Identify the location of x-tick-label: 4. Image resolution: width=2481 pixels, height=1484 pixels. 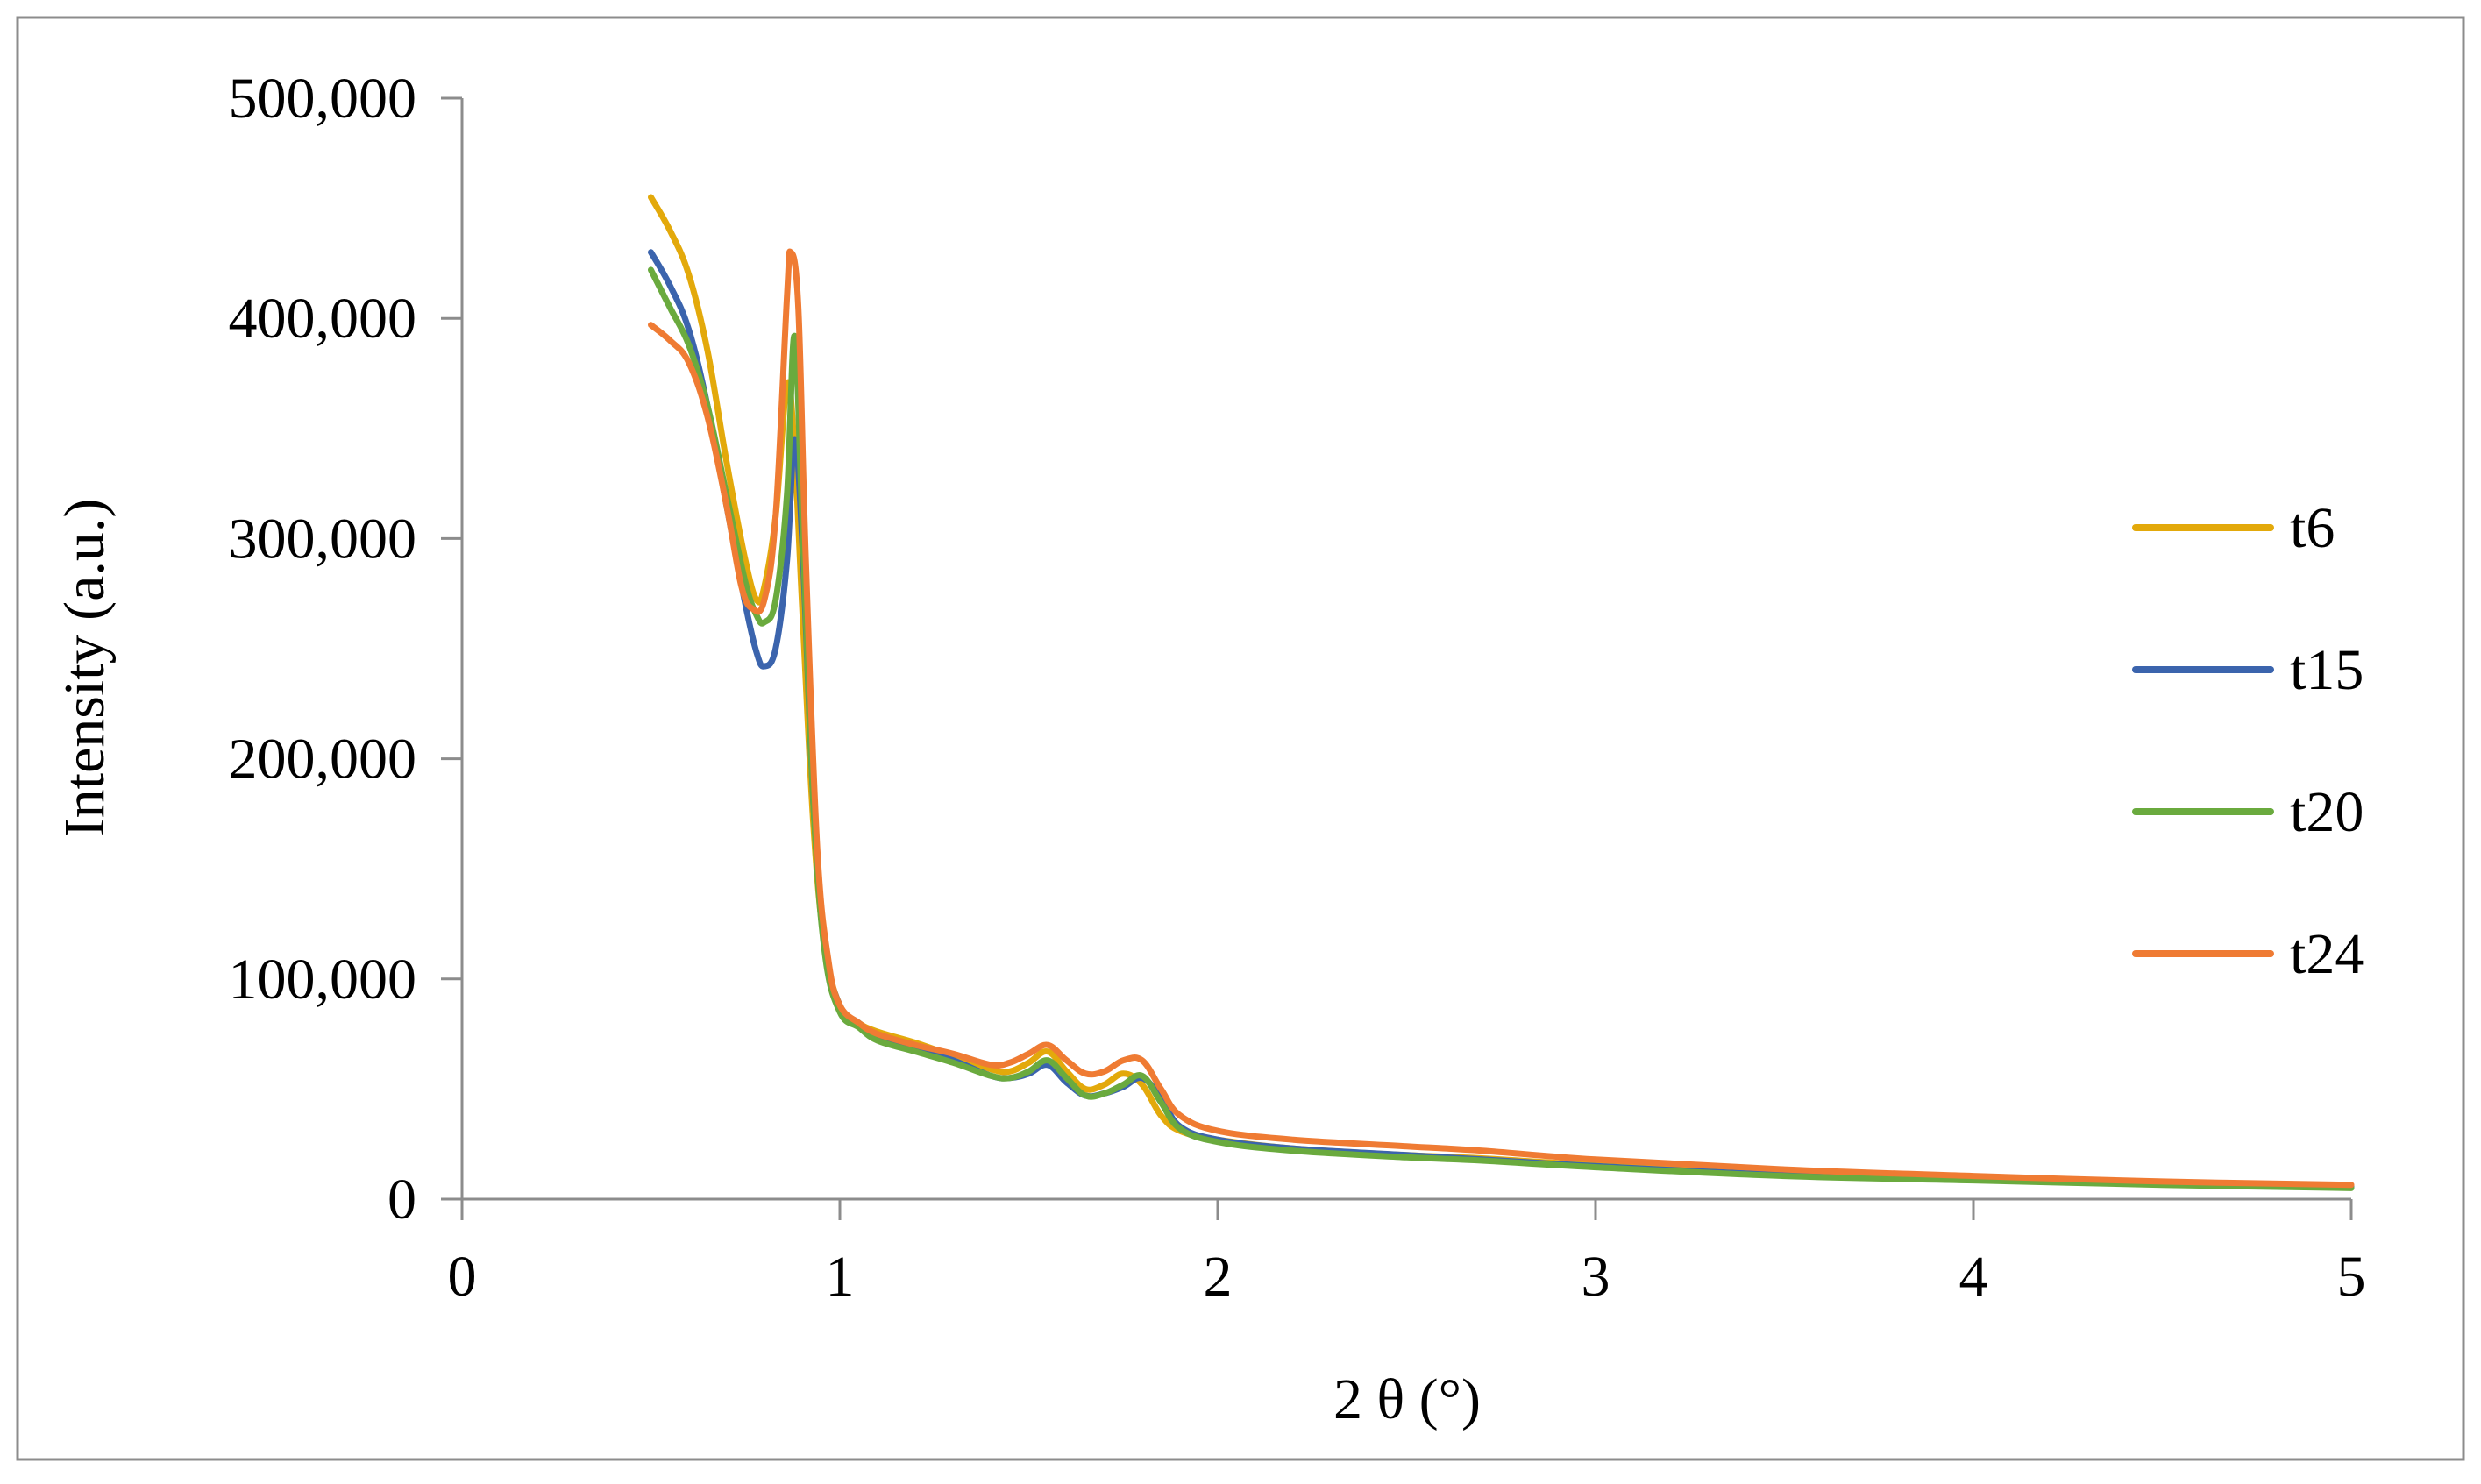
(1974, 1277).